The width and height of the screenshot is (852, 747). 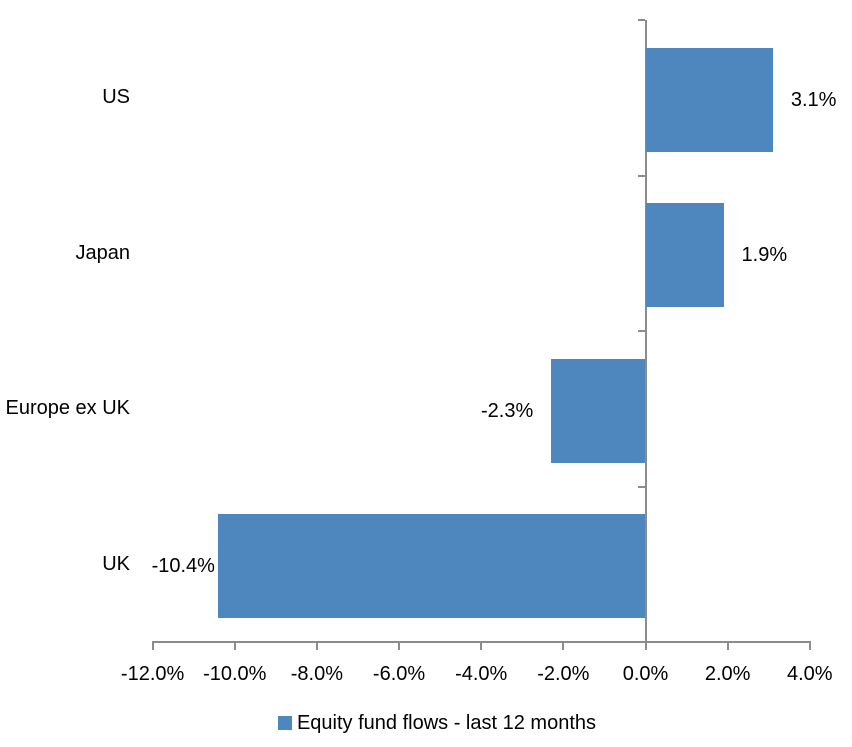 What do you see at coordinates (764, 255) in the screenshot?
I see `data-label: 1.9%` at bounding box center [764, 255].